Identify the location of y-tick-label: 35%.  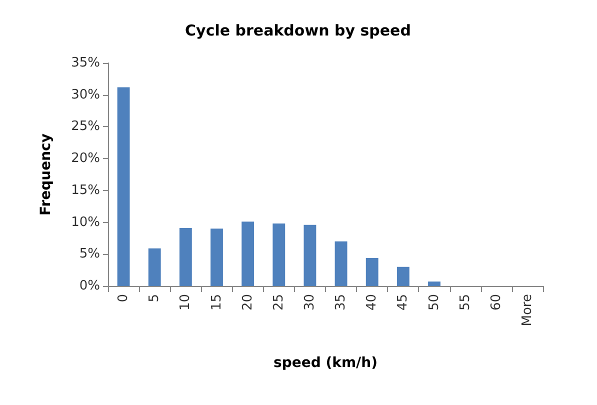
(85, 63).